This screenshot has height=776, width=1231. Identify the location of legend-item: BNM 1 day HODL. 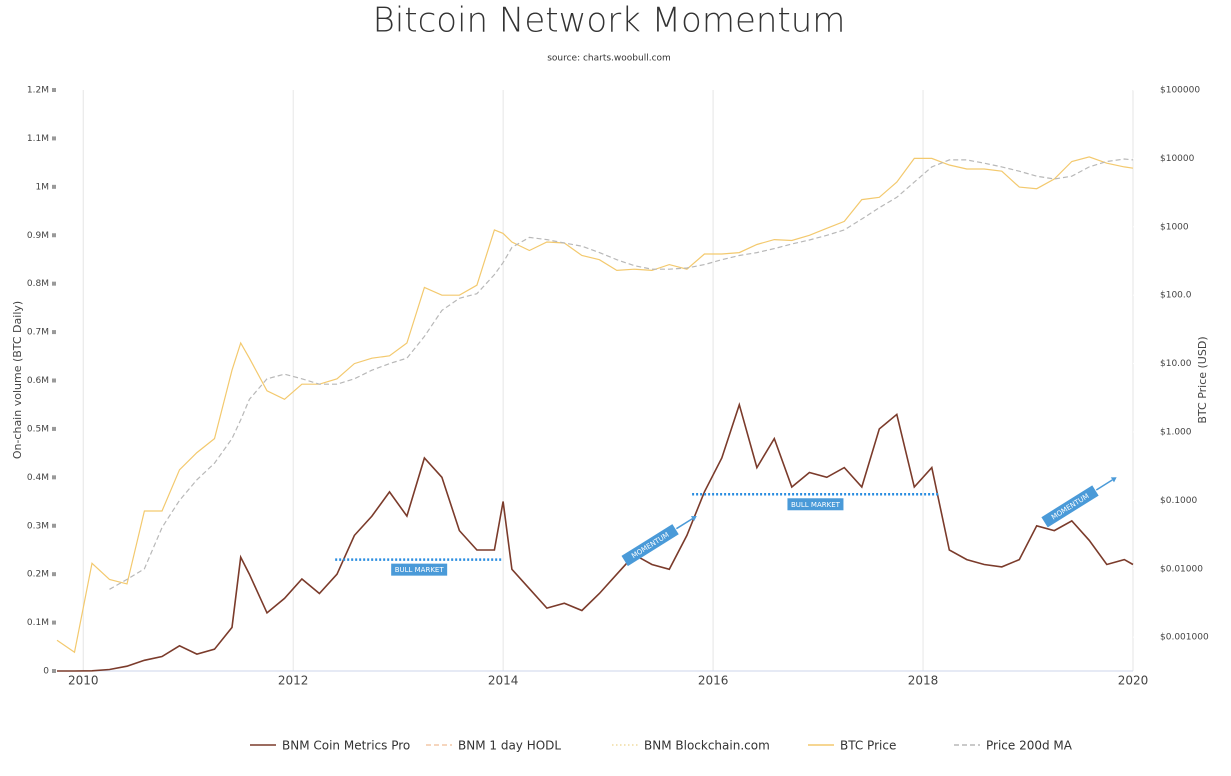
(493, 746).